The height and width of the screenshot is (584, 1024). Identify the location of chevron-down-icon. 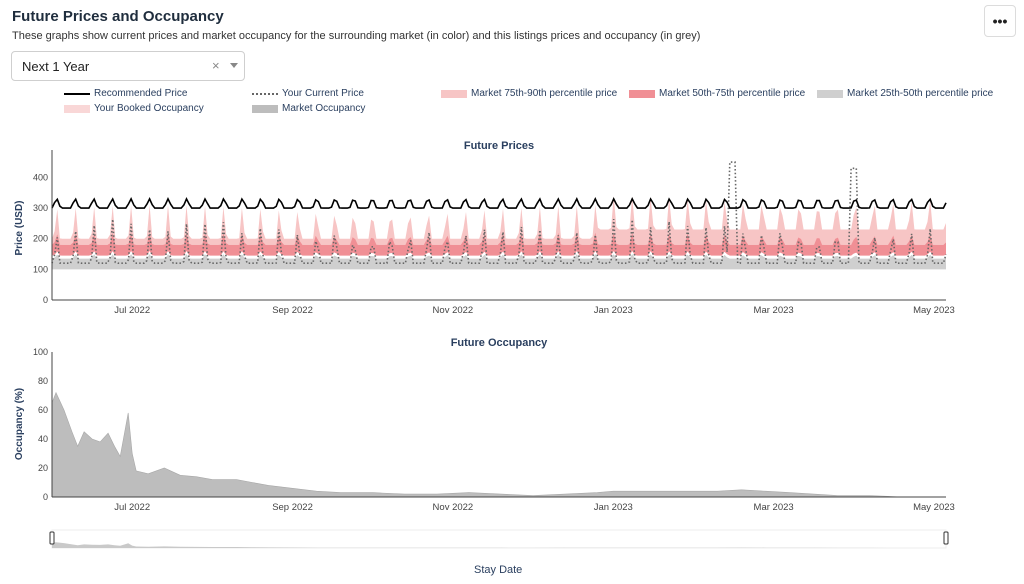
(234, 65).